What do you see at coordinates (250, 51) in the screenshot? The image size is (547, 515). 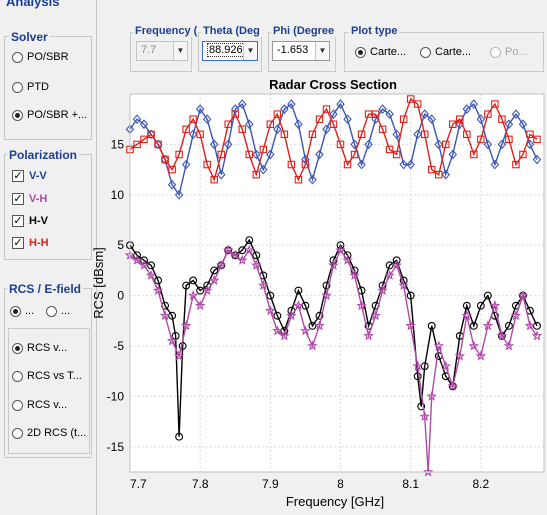 I see `theta-dropdown-icon: ▼` at bounding box center [250, 51].